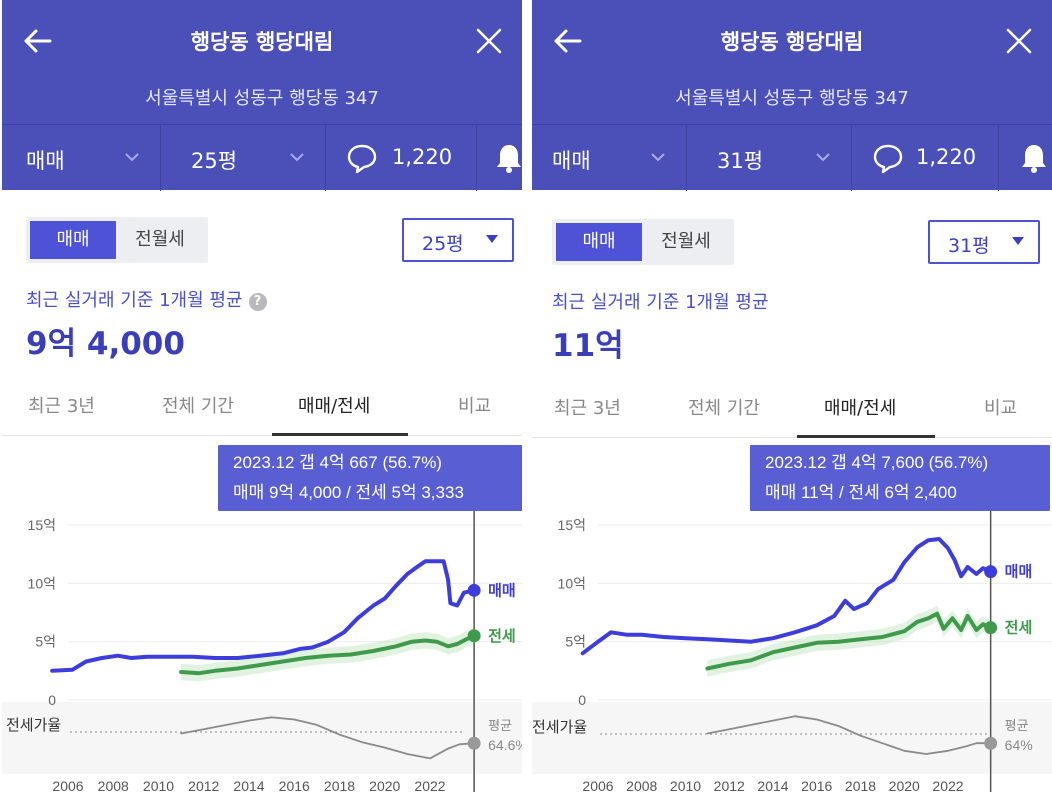  What do you see at coordinates (876, 462) in the screenshot?
I see `tooltip-line1: 2023.12 갭 4억 7,600 (56.7%)` at bounding box center [876, 462].